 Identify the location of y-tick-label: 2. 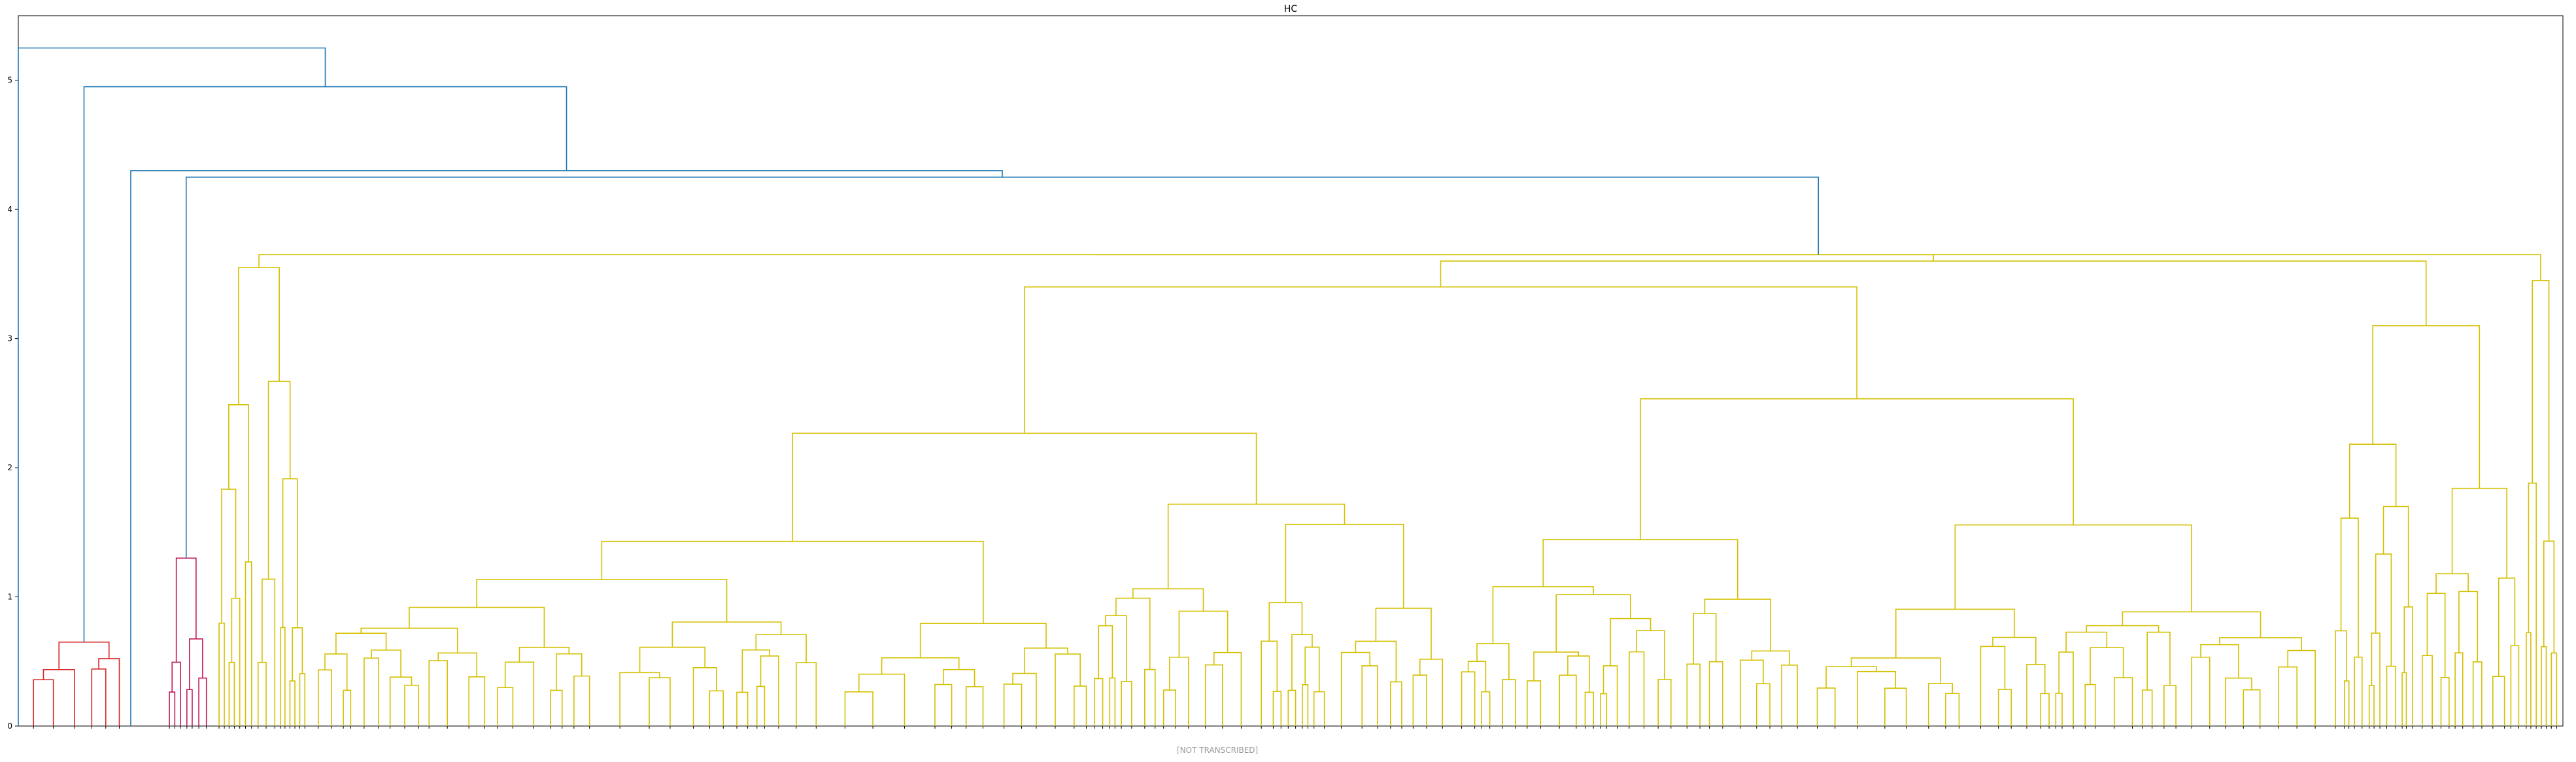
(9, 467).